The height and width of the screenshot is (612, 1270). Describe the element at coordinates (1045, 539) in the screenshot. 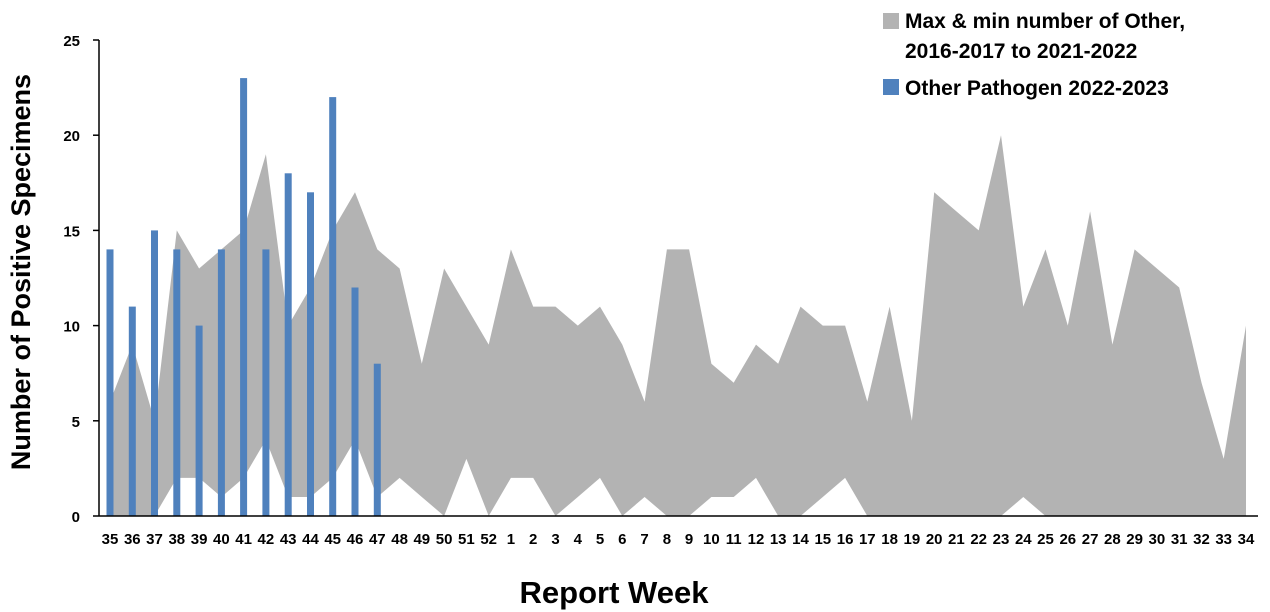

I see `x-tick-label: 25` at that location.